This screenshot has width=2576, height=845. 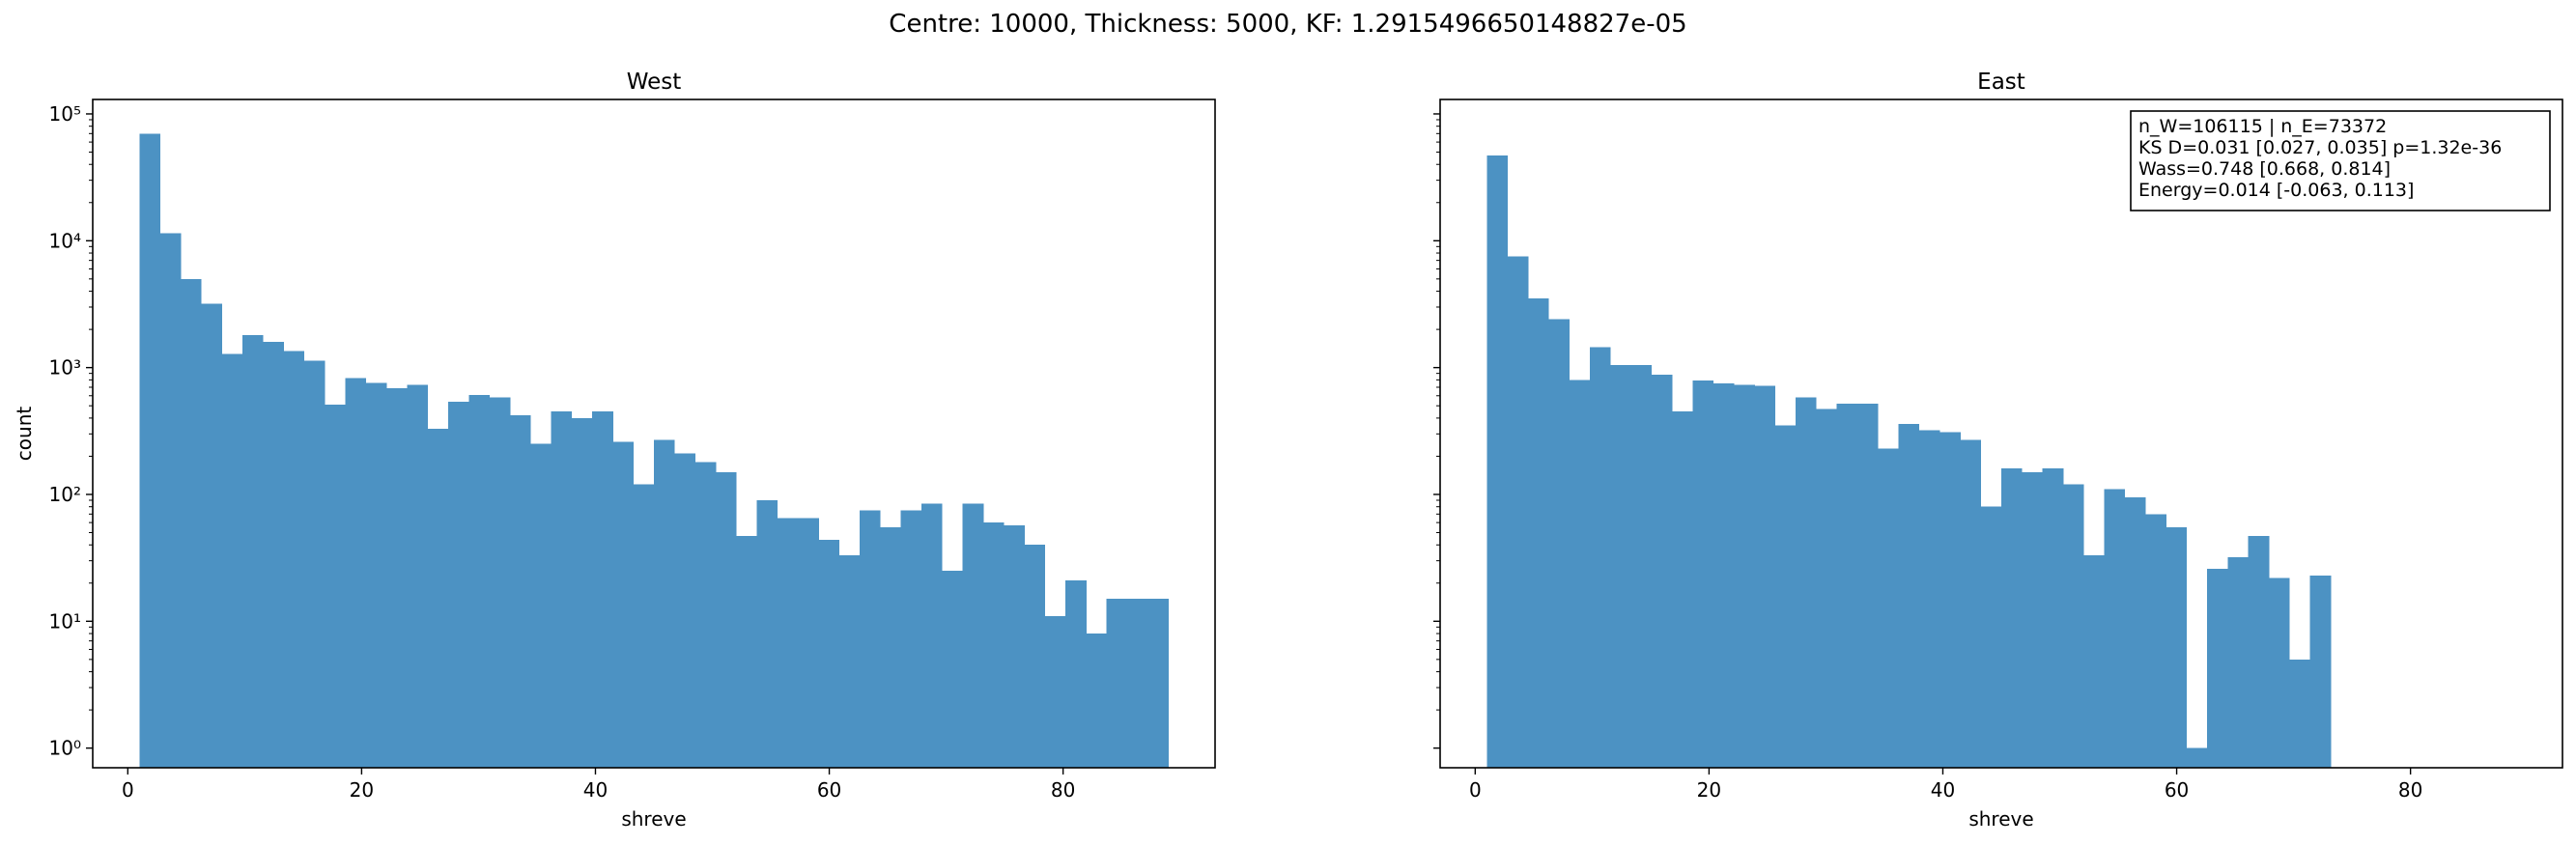 What do you see at coordinates (2264, 169) in the screenshot?
I see `stats-annotation-line: Wass=0.748 [0.668, 0.814]` at bounding box center [2264, 169].